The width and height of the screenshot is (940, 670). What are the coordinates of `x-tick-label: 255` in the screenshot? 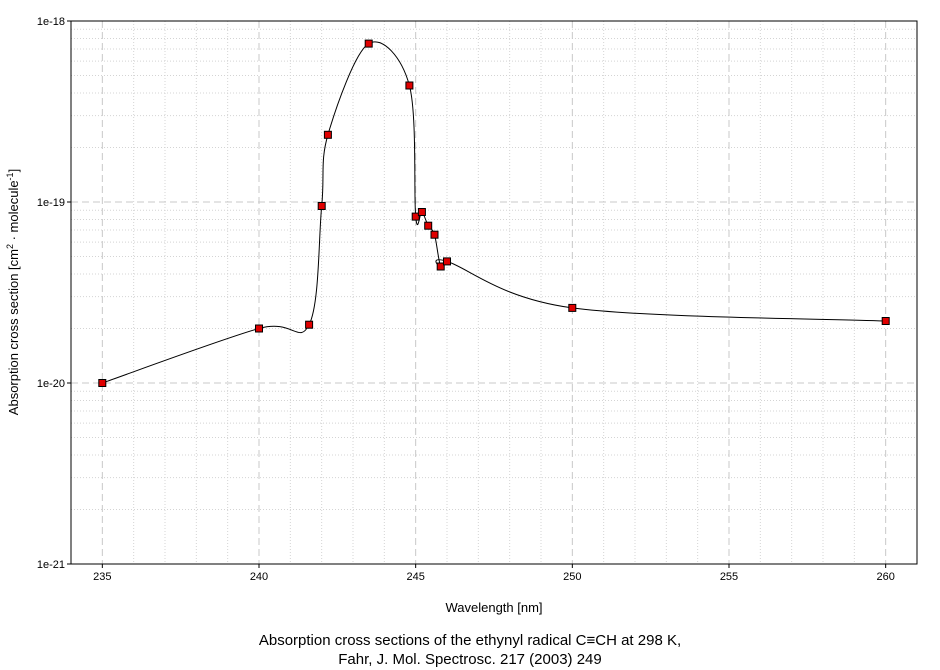 It's located at (729, 577).